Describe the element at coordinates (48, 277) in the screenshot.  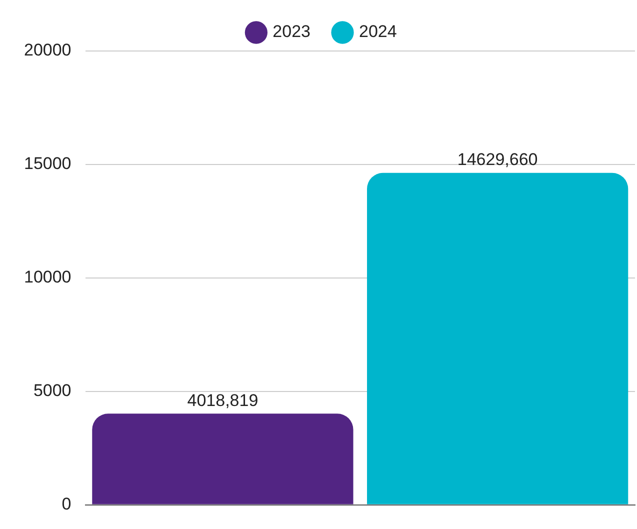
I see `y-tick-label: 10000` at that location.